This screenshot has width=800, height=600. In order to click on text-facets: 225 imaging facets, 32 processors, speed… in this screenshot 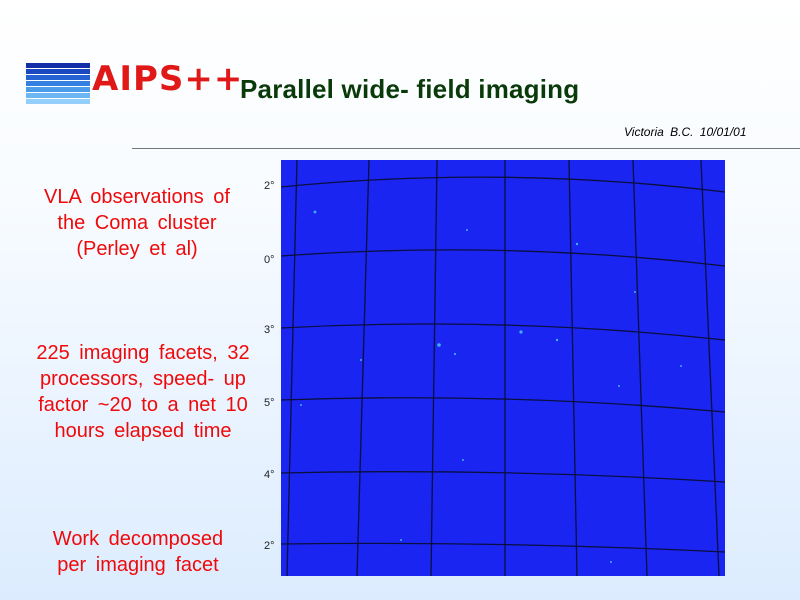, I will do `click(143, 392)`.